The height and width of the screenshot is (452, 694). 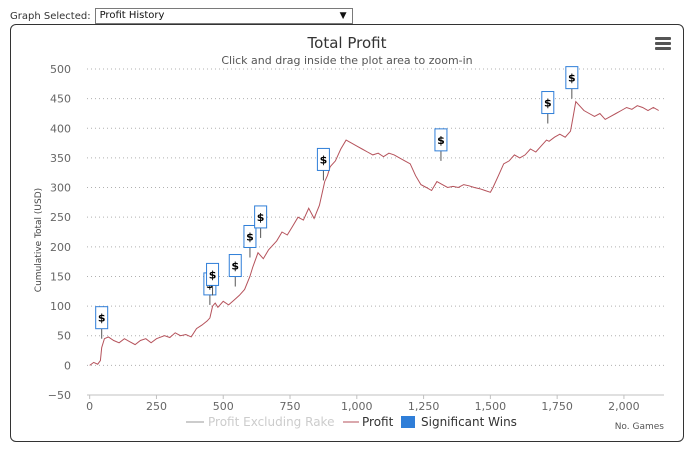 I want to click on y-tick-label: 250, so click(x=60, y=217).